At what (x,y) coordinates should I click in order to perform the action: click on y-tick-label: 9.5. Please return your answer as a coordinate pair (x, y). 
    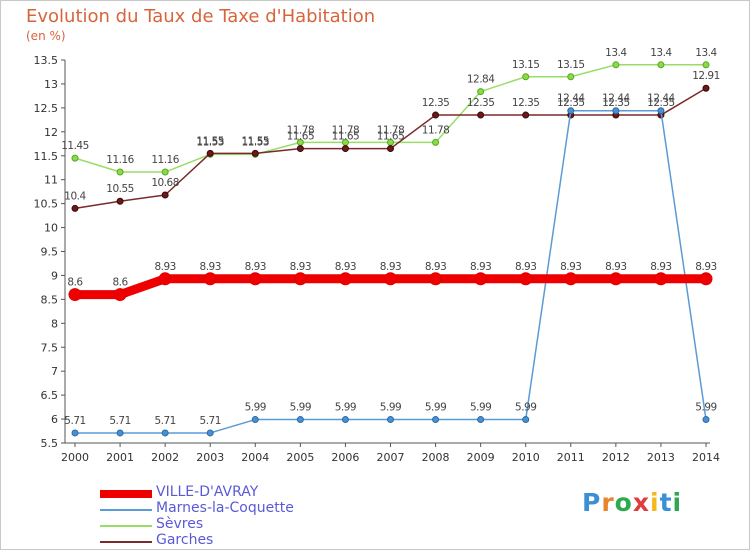
    Looking at the image, I should click on (50, 252).